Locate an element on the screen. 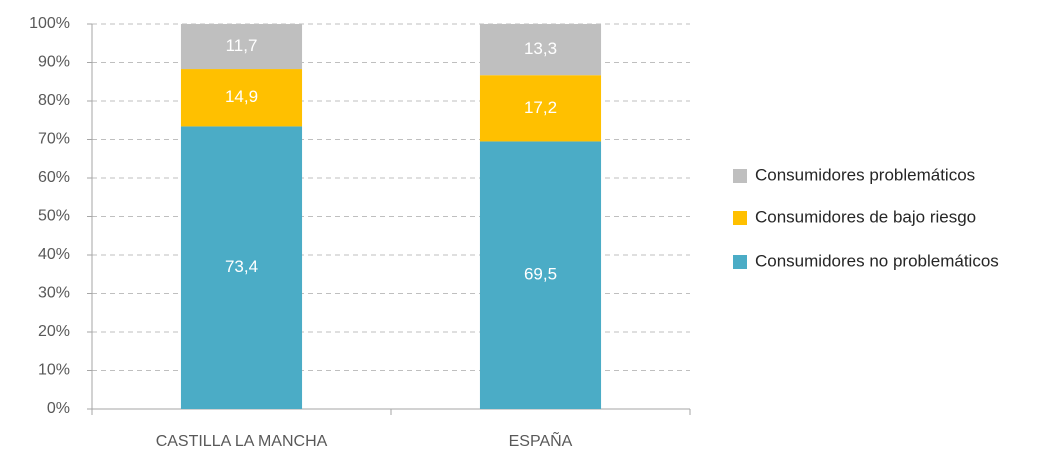 The height and width of the screenshot is (453, 1059). data-label: 17,2 is located at coordinates (540, 107).